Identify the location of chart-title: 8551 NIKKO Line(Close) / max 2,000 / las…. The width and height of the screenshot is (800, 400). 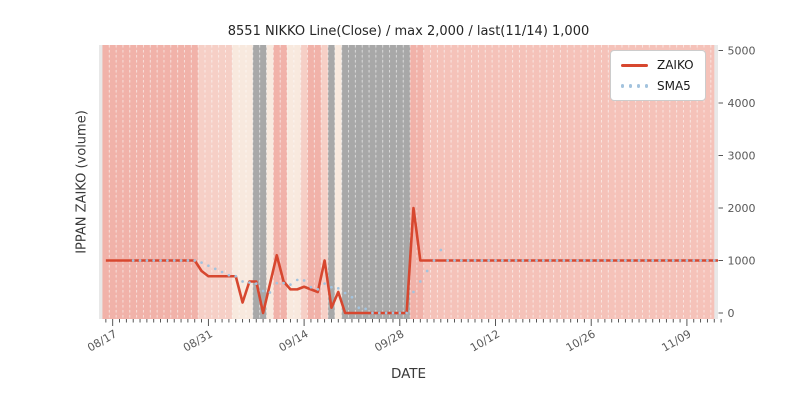
(408, 31).